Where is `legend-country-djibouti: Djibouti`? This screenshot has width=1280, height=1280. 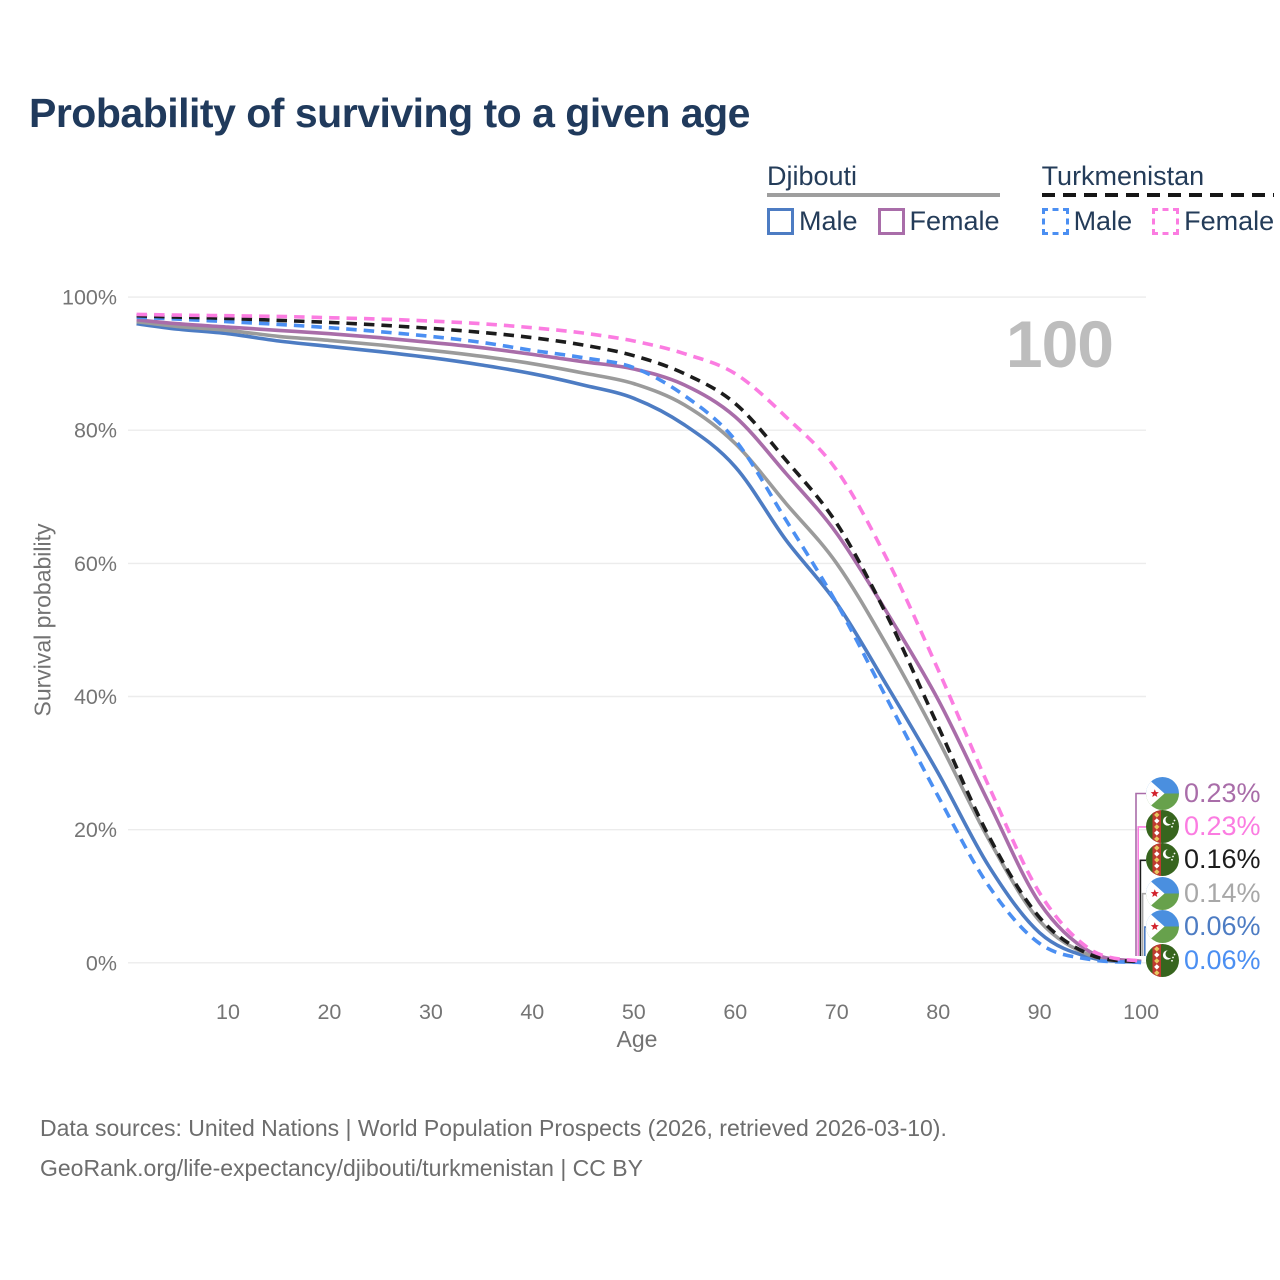
legend-country-djibouti: Djibouti is located at coordinates (812, 176).